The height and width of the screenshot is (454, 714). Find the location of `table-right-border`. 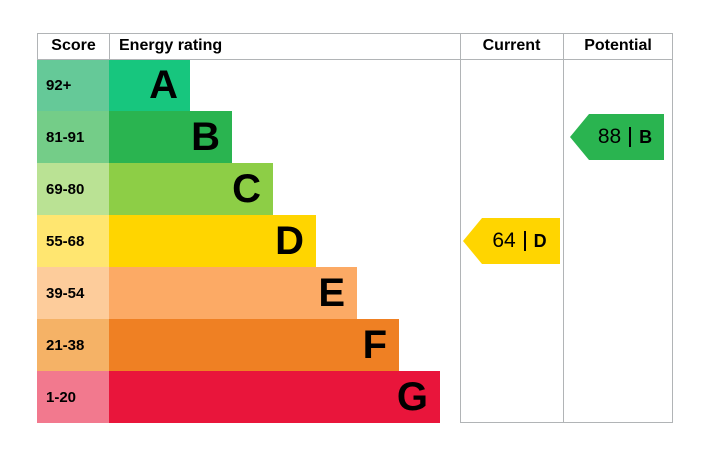

table-right-border is located at coordinates (672, 228).